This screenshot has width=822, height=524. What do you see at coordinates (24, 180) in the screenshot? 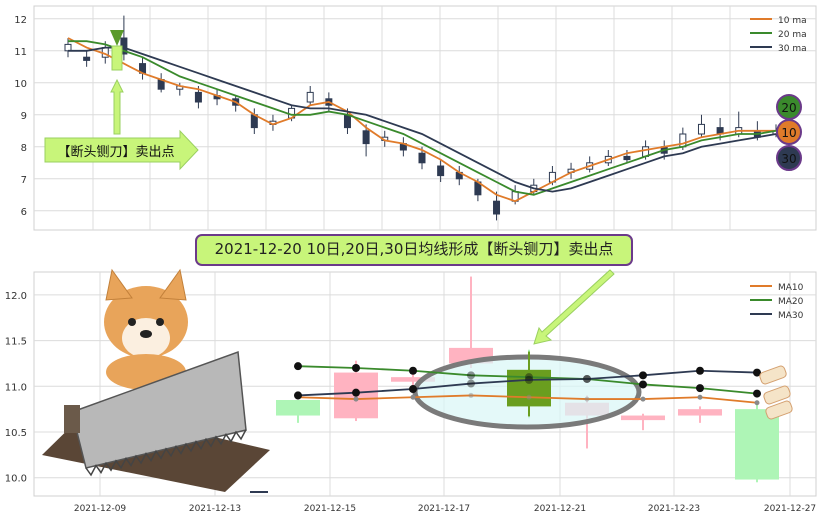
I see `overview-y-tick-label: 7` at bounding box center [24, 180].